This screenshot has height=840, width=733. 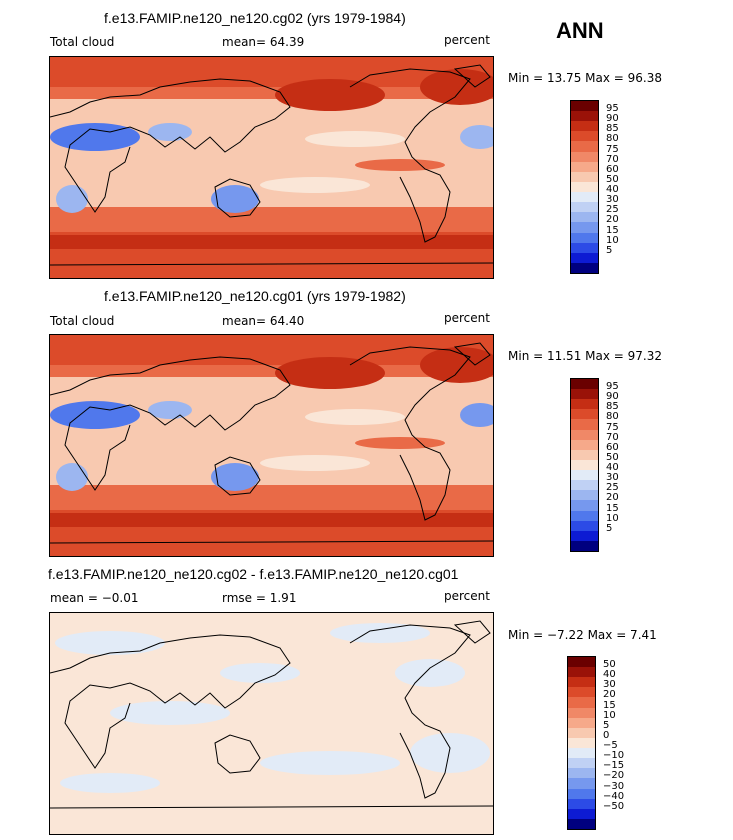 What do you see at coordinates (259, 598) in the screenshot?
I see `panel3-rmse-label: rmse = 1.91` at bounding box center [259, 598].